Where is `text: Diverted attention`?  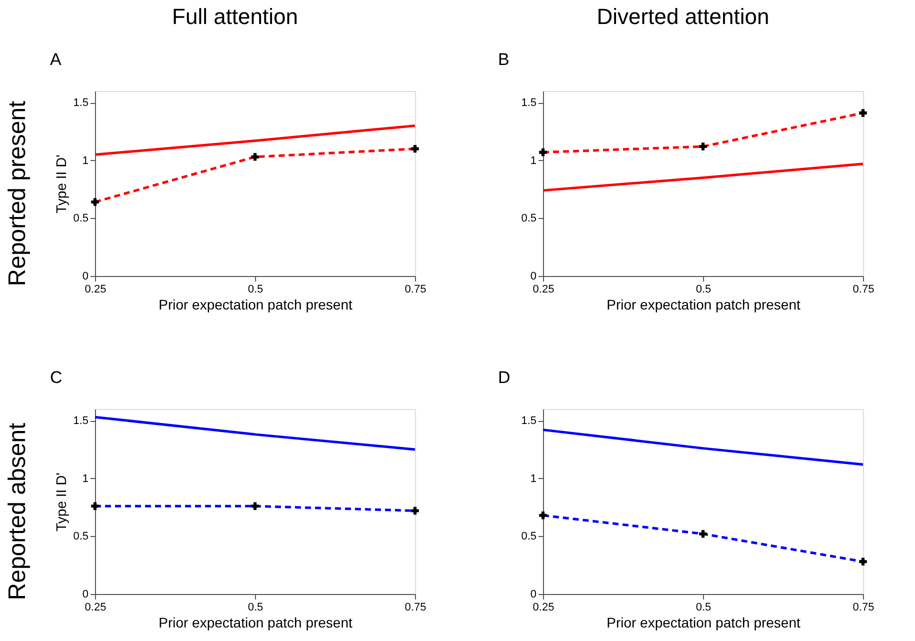
text: Diverted attention is located at coordinates (683, 16).